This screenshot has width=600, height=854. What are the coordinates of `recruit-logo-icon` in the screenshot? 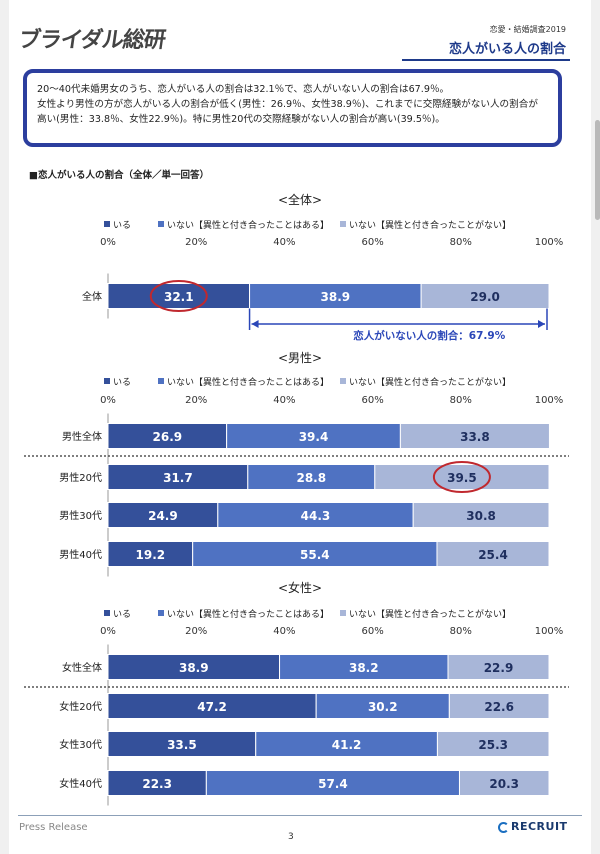 It's located at (503, 827).